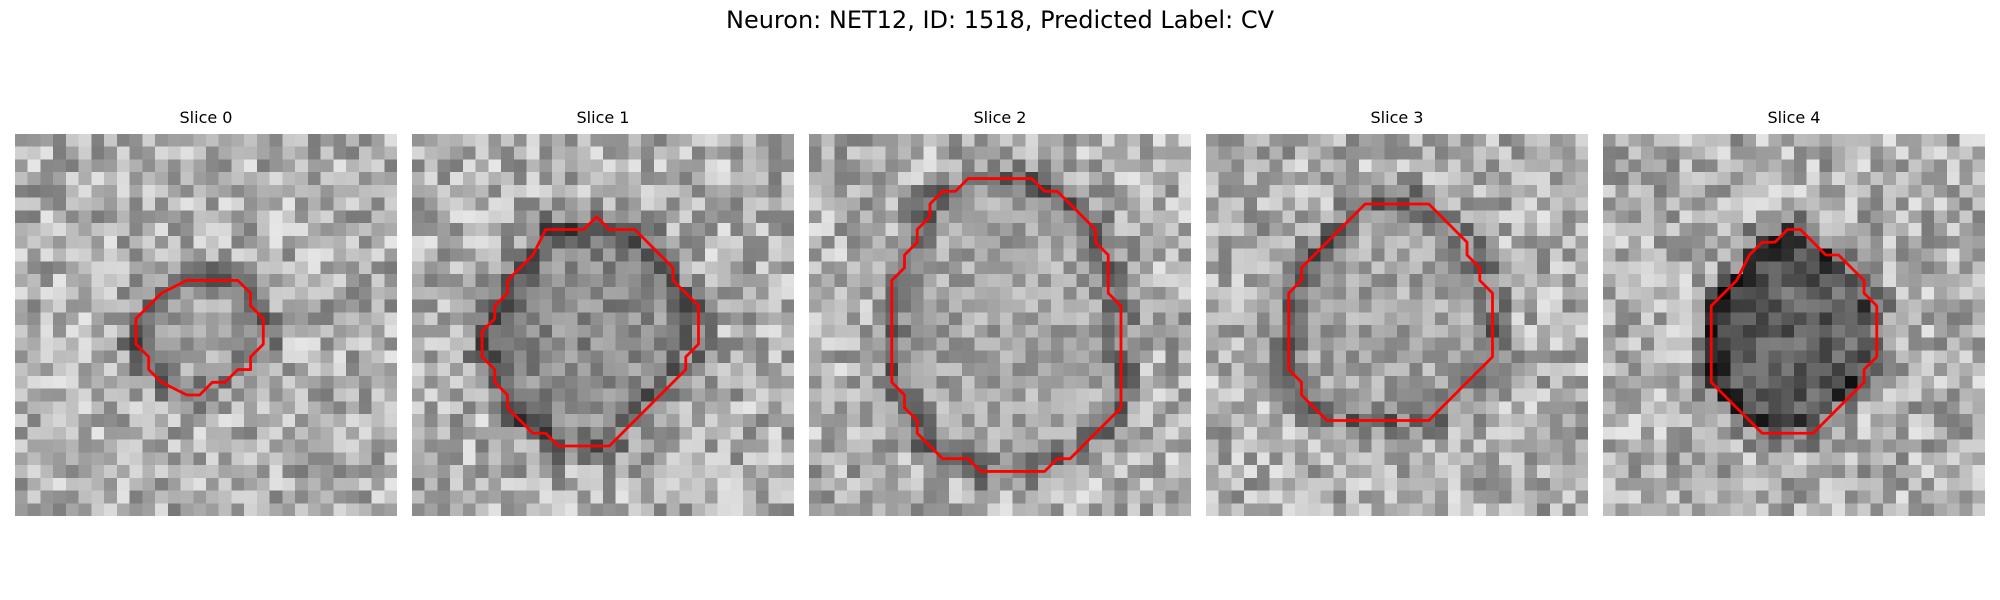  What do you see at coordinates (206, 117) in the screenshot?
I see `slice-title: Slice 0` at bounding box center [206, 117].